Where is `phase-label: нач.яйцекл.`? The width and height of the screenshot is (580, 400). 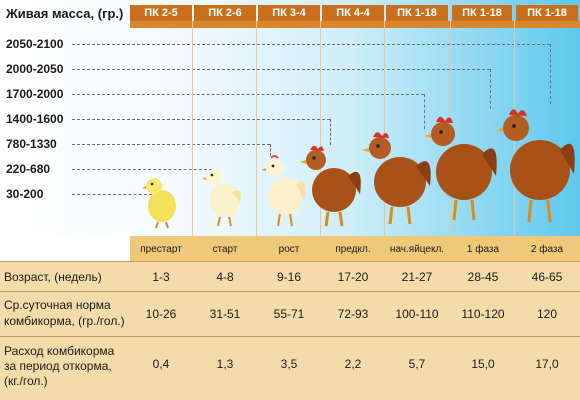 phase-label: нач.яйцекл. is located at coordinates (417, 249).